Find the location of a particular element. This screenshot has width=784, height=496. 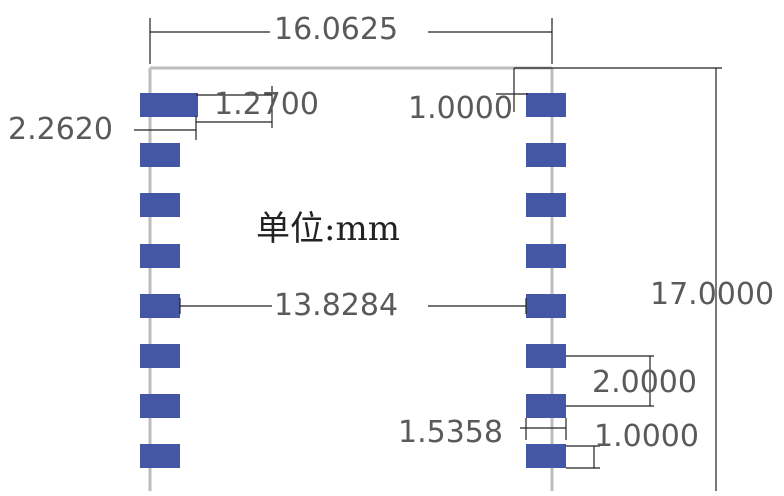

dim-pad-length-label: 1.2700 is located at coordinates (266, 104).